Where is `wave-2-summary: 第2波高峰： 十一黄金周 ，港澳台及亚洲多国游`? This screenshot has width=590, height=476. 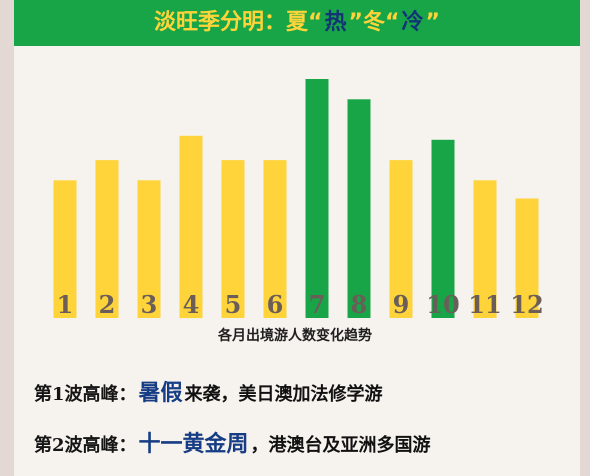
wave-2-summary: 第2波高峰： 十一黄金周 ，港澳台及亚洲多国游 is located at coordinates (232, 442).